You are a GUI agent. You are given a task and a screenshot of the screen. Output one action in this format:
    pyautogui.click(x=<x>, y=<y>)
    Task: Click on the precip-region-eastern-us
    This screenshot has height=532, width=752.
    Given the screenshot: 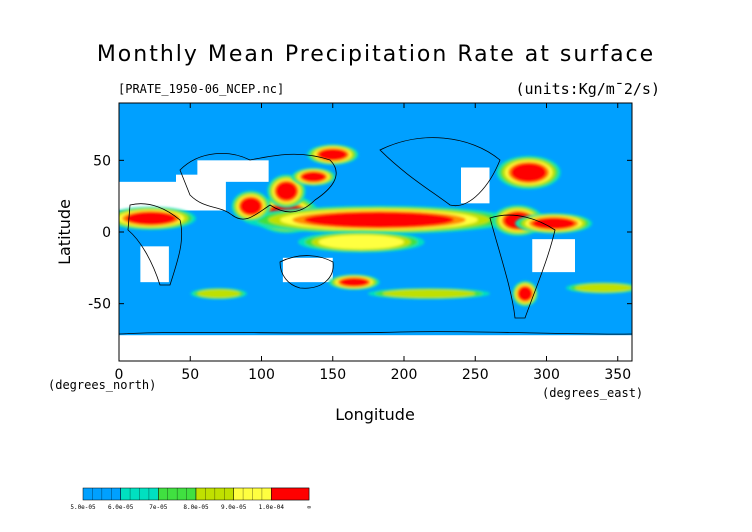 What is the action you would take?
    pyautogui.click(x=528, y=172)
    